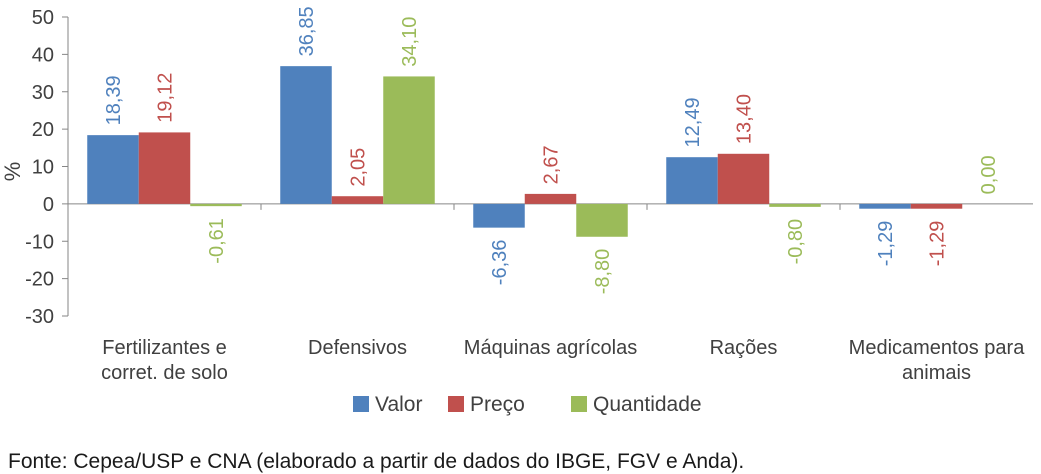 The image size is (1041, 474). I want to click on y-tick-label: 30, so click(43, 93).